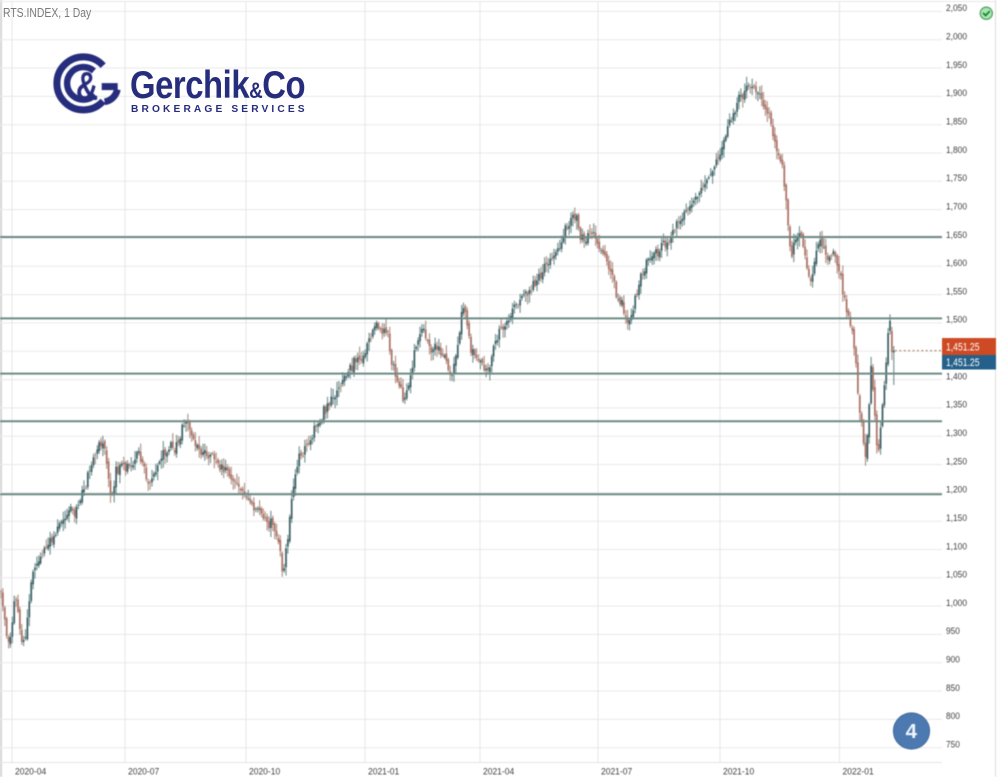 This screenshot has width=1000, height=777. What do you see at coordinates (498, 772) in the screenshot?
I see `svg-text: 2021-04` at bounding box center [498, 772].